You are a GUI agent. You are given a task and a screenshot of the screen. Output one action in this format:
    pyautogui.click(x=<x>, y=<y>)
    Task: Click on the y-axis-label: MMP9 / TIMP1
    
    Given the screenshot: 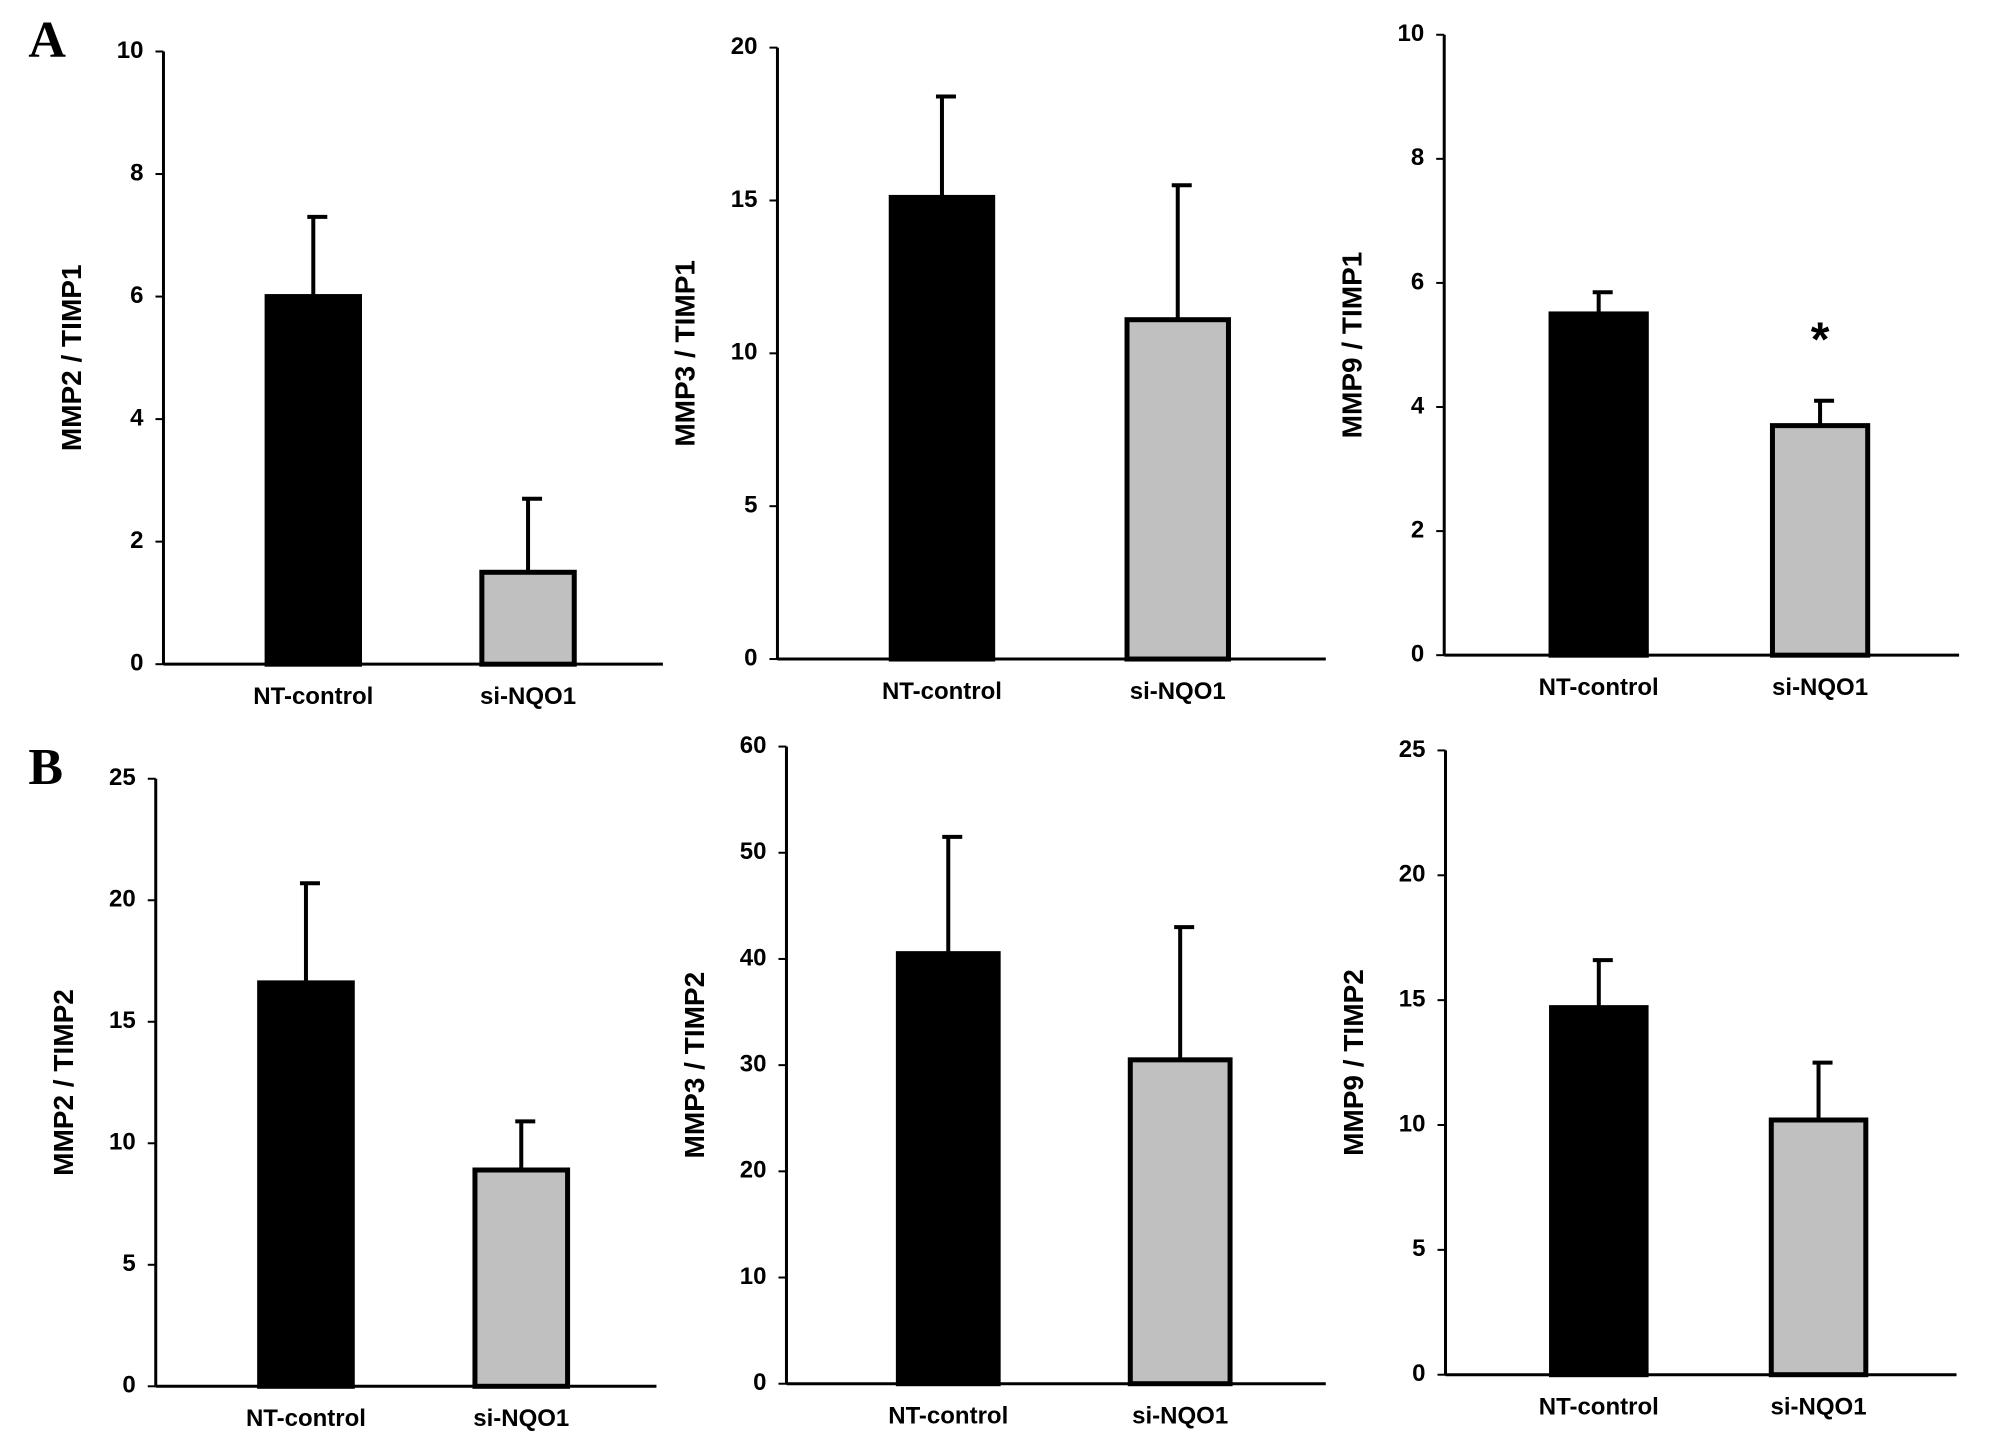 What is the action you would take?
    pyautogui.click(x=1352, y=345)
    